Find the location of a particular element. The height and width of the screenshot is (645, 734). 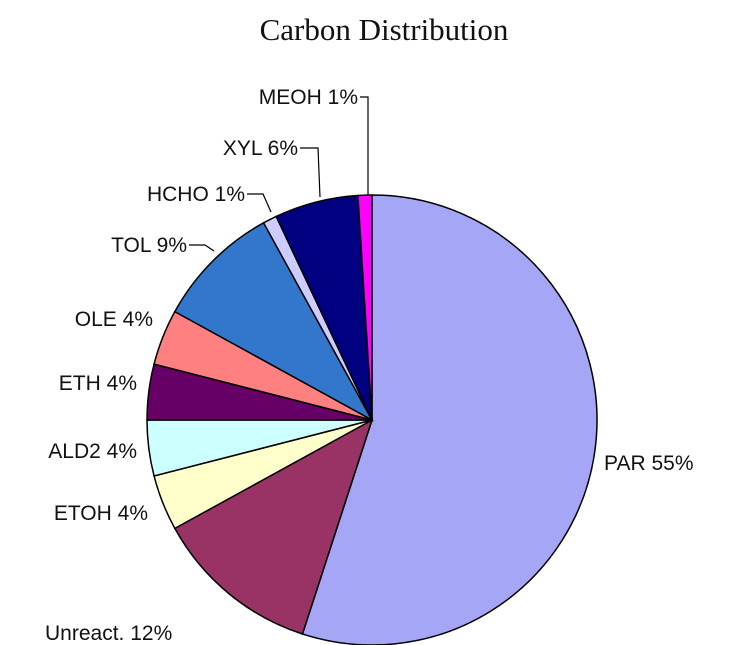

category-name: ETOH is located at coordinates (83, 513).